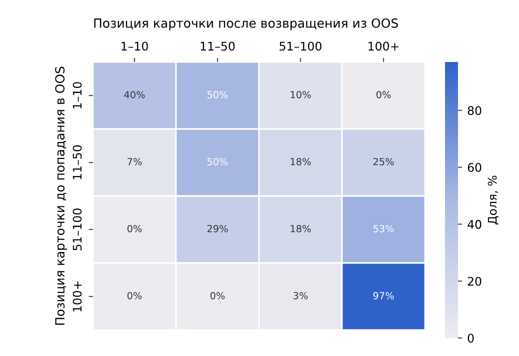 The image size is (519, 356). I want to click on data-label: 53%, so click(383, 228).